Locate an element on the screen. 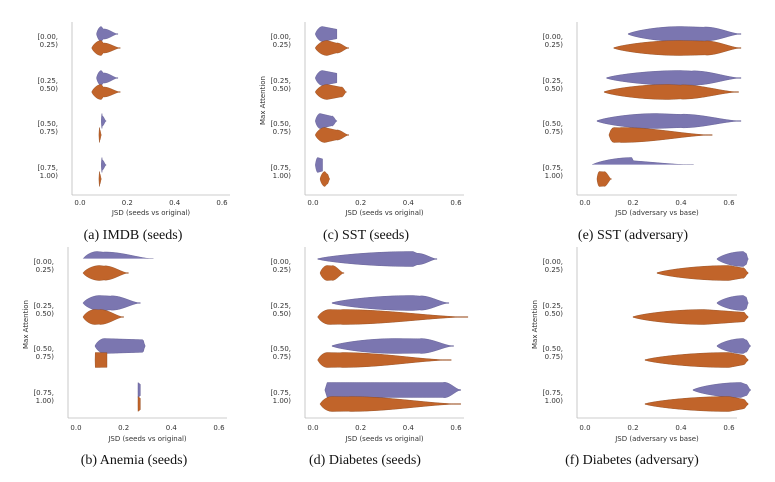 This screenshot has height=482, width=775. panel-caption: (c) SST (seeds) is located at coordinates (366, 235).